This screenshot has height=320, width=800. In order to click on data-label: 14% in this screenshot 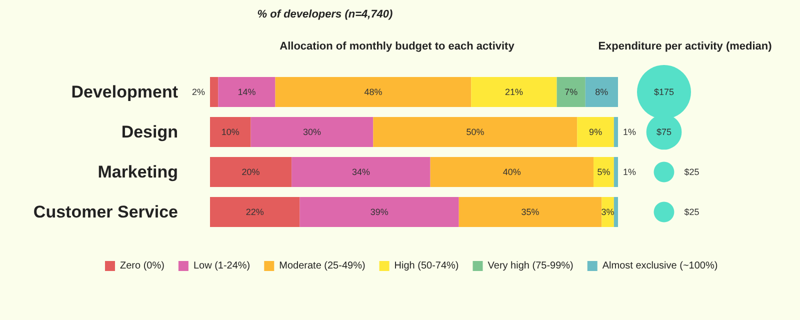, I will do `click(247, 92)`.